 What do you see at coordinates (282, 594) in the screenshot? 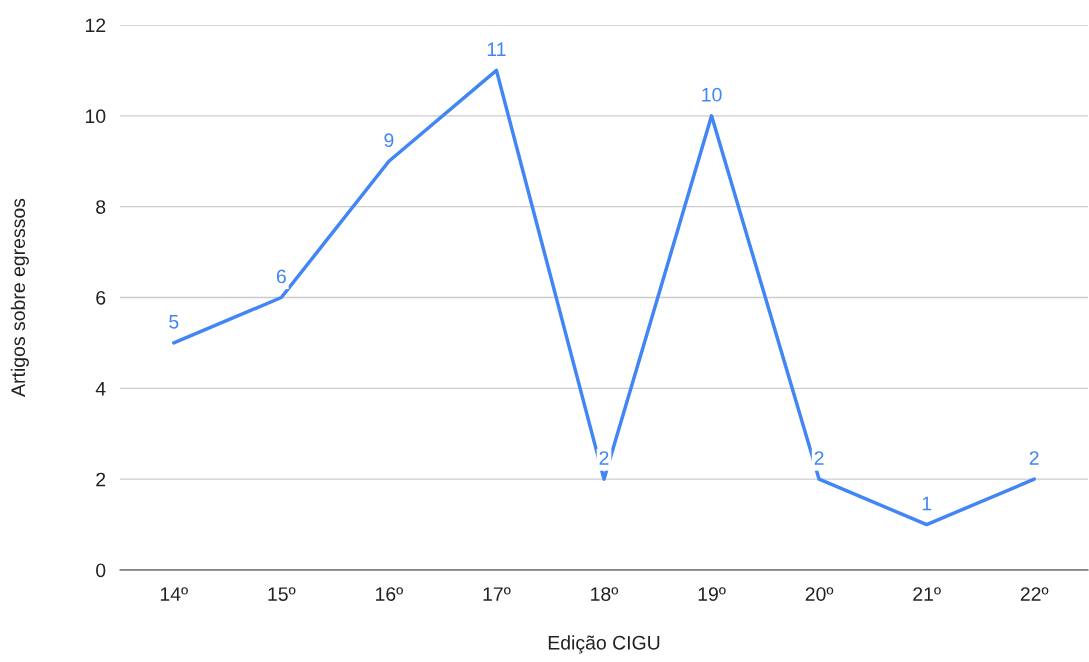
I see `x-tick-label: 15º` at bounding box center [282, 594].